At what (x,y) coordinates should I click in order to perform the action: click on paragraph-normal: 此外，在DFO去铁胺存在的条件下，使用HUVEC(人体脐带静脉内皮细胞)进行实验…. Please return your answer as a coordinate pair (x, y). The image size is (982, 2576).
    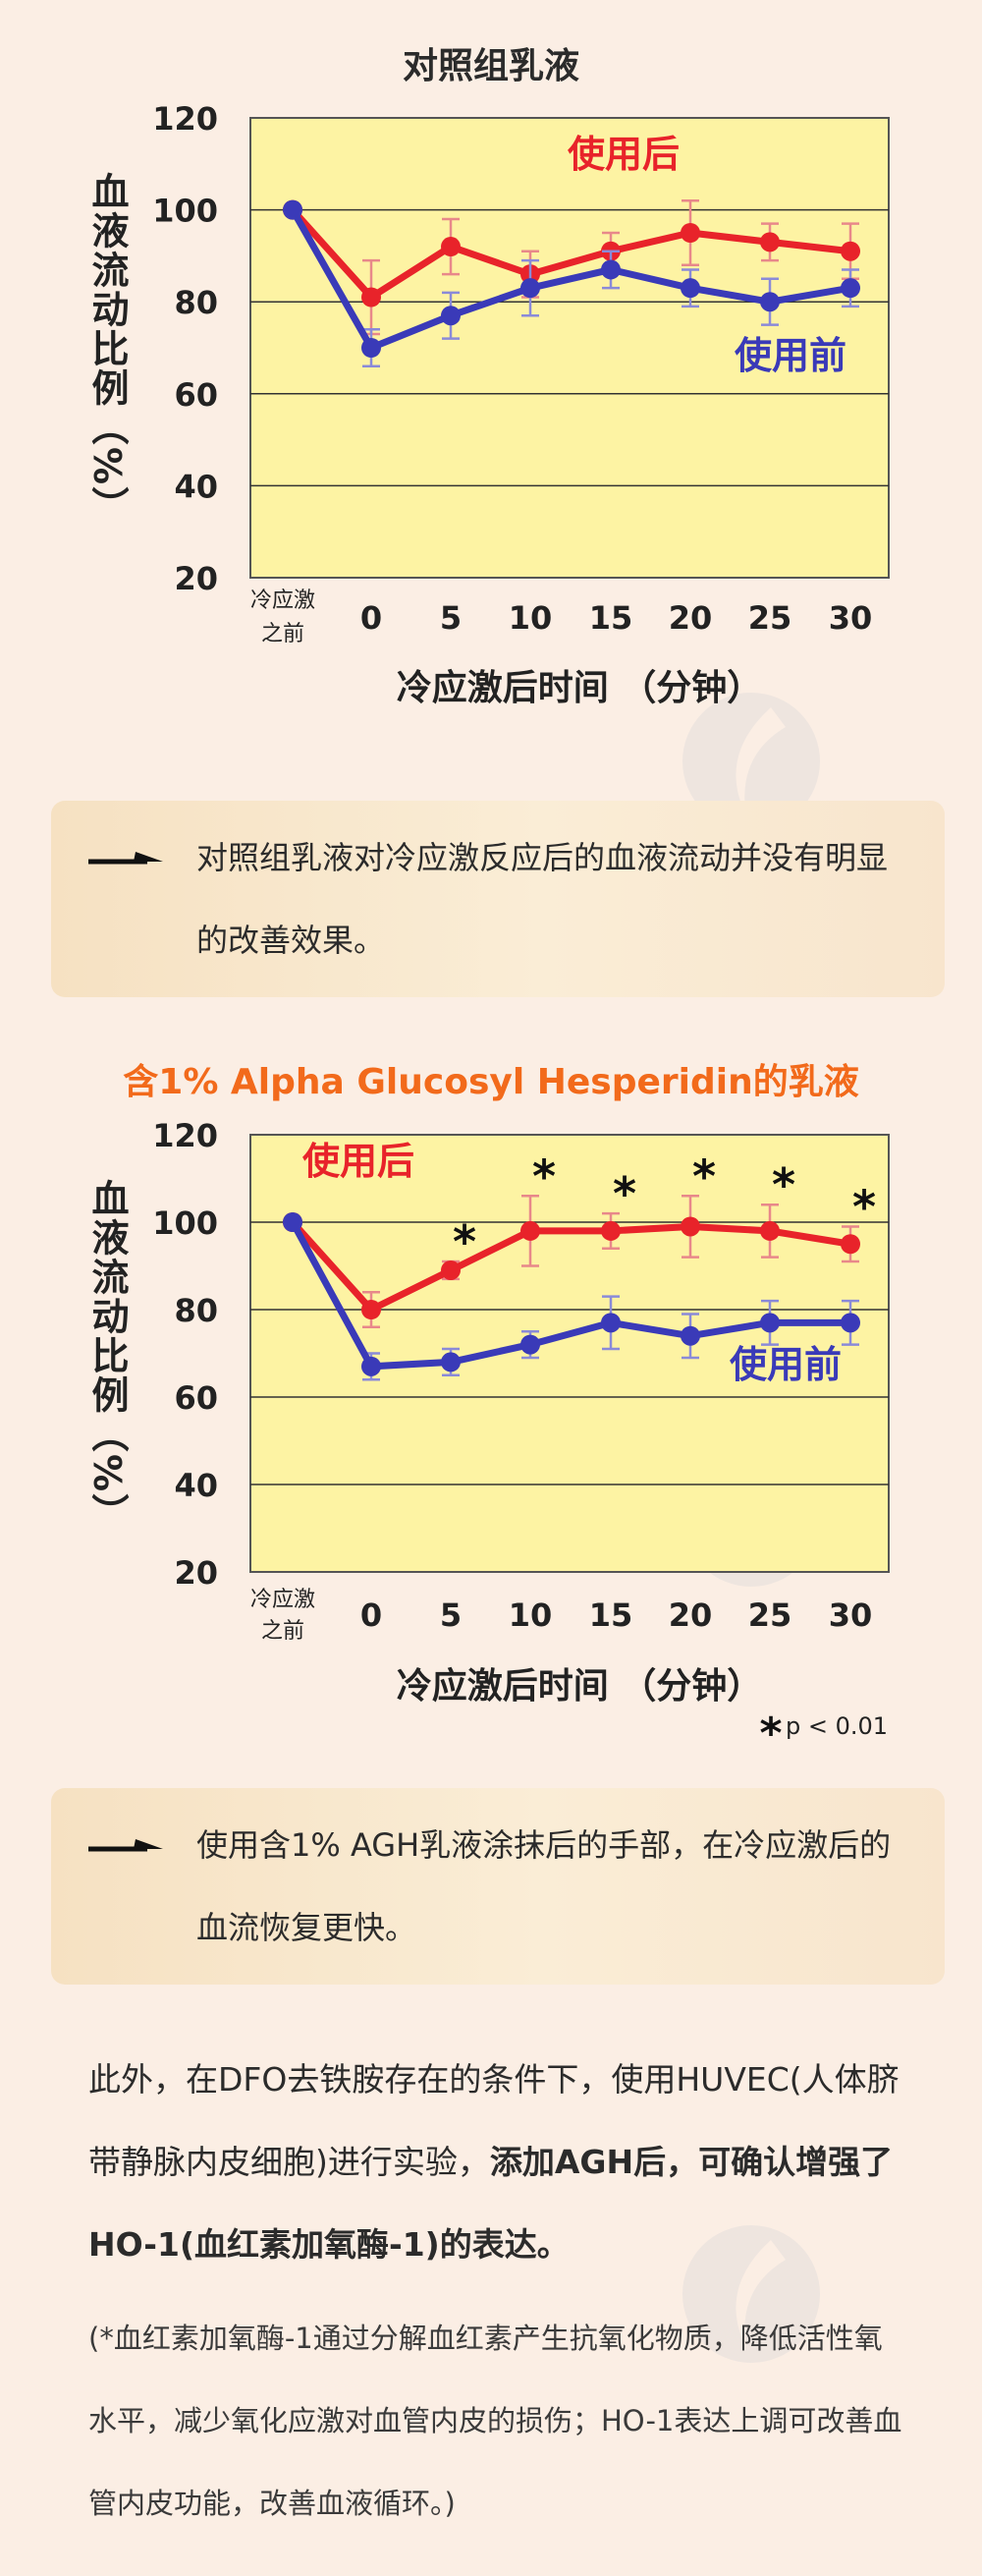
    Looking at the image, I should click on (494, 2120).